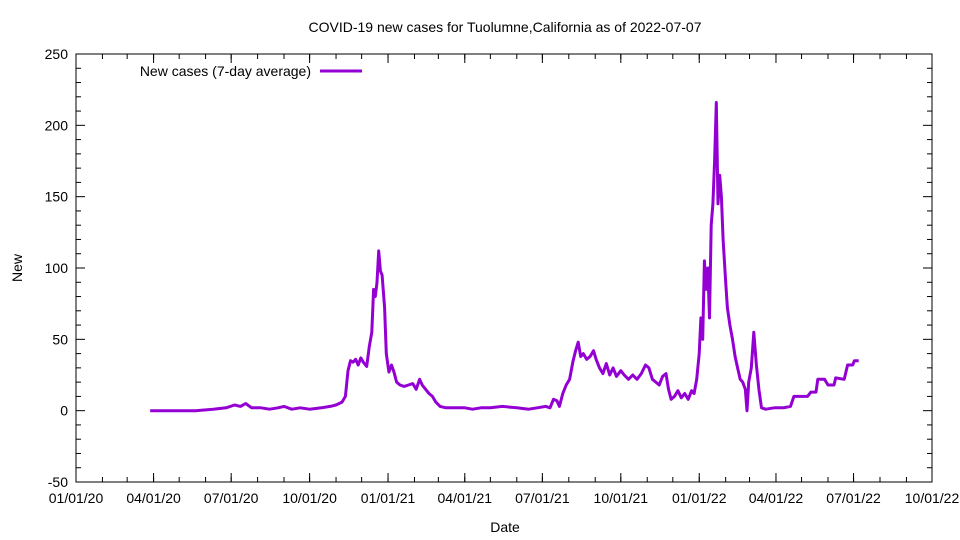 The height and width of the screenshot is (540, 960). What do you see at coordinates (76, 498) in the screenshot?
I see `x-tick-label: 01/01/20` at bounding box center [76, 498].